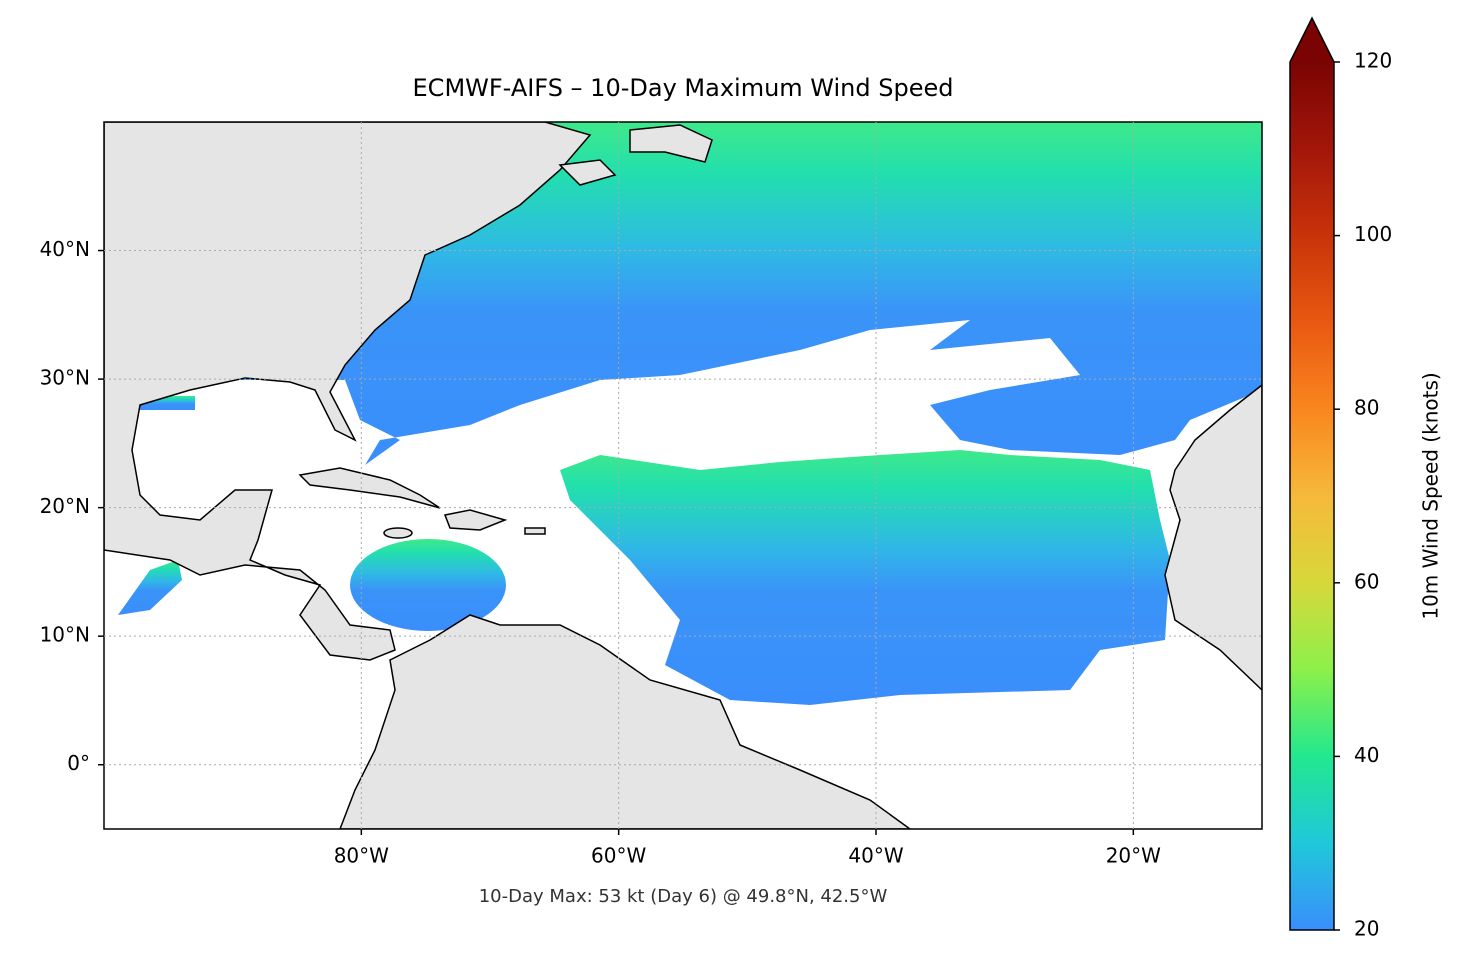 The width and height of the screenshot is (1466, 973). Describe the element at coordinates (1366, 755) in the screenshot. I see `colorbar-tick-label: 40` at that location.